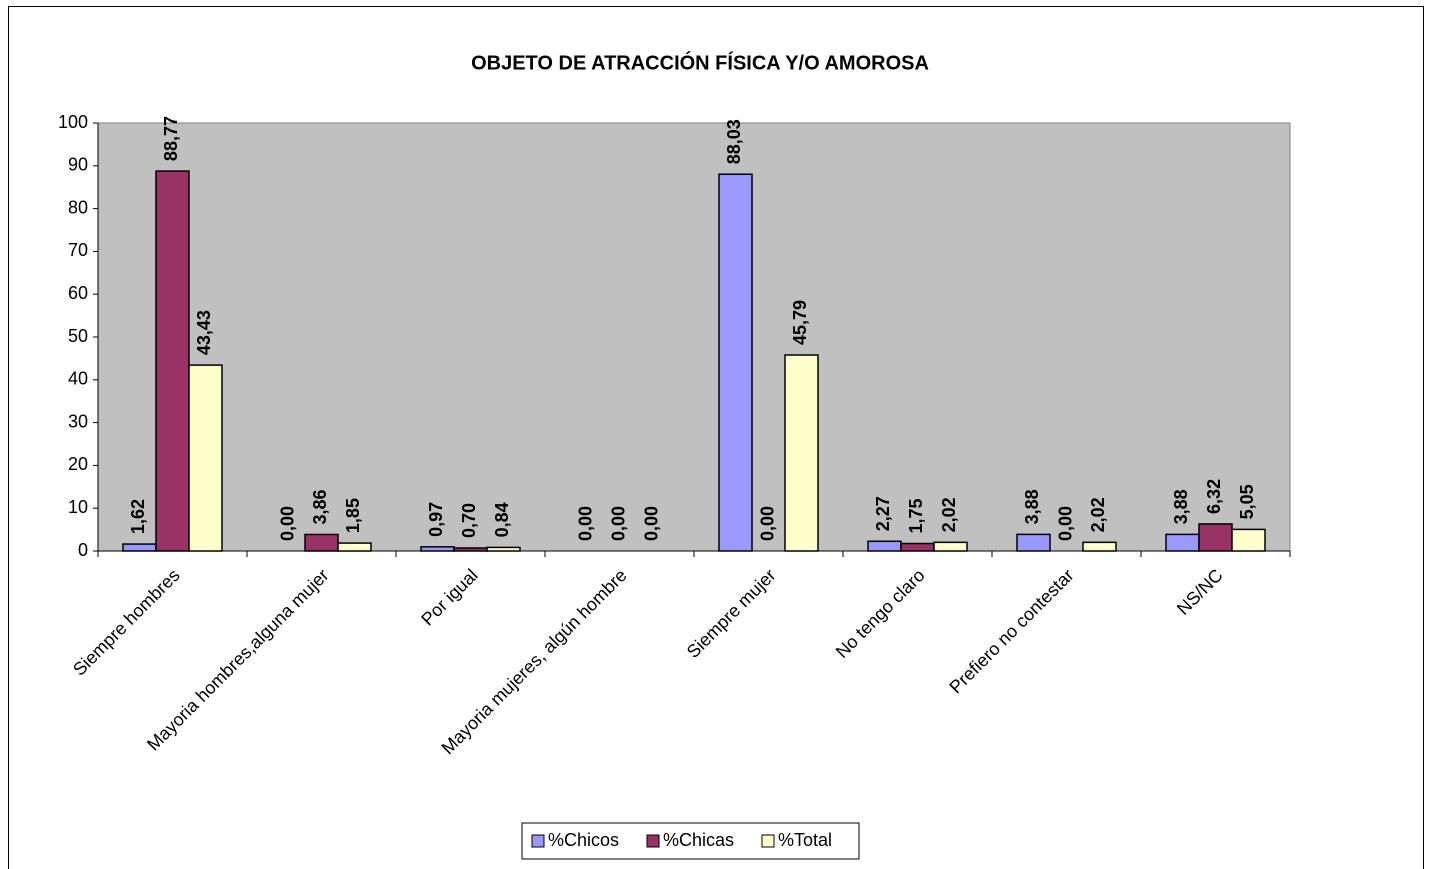 This screenshot has height=869, width=1432. I want to click on y-tick-label: 10, so click(78, 507).